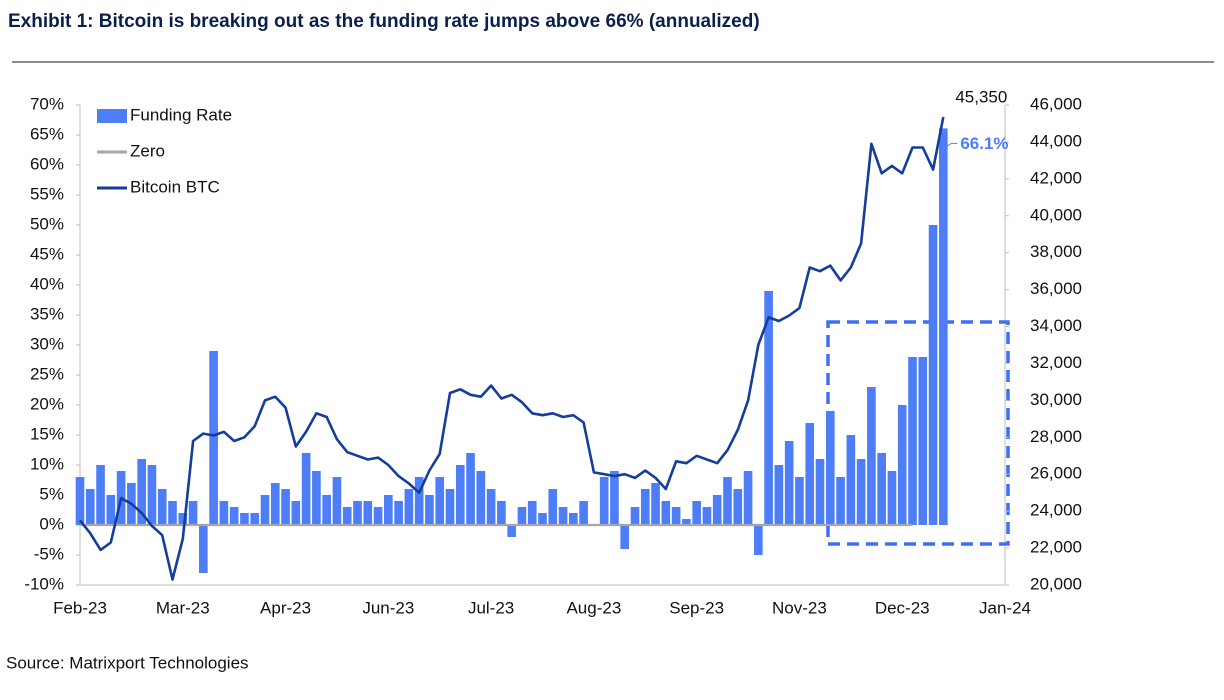  I want to click on y2-tick-label: 40,000, so click(1056, 214).